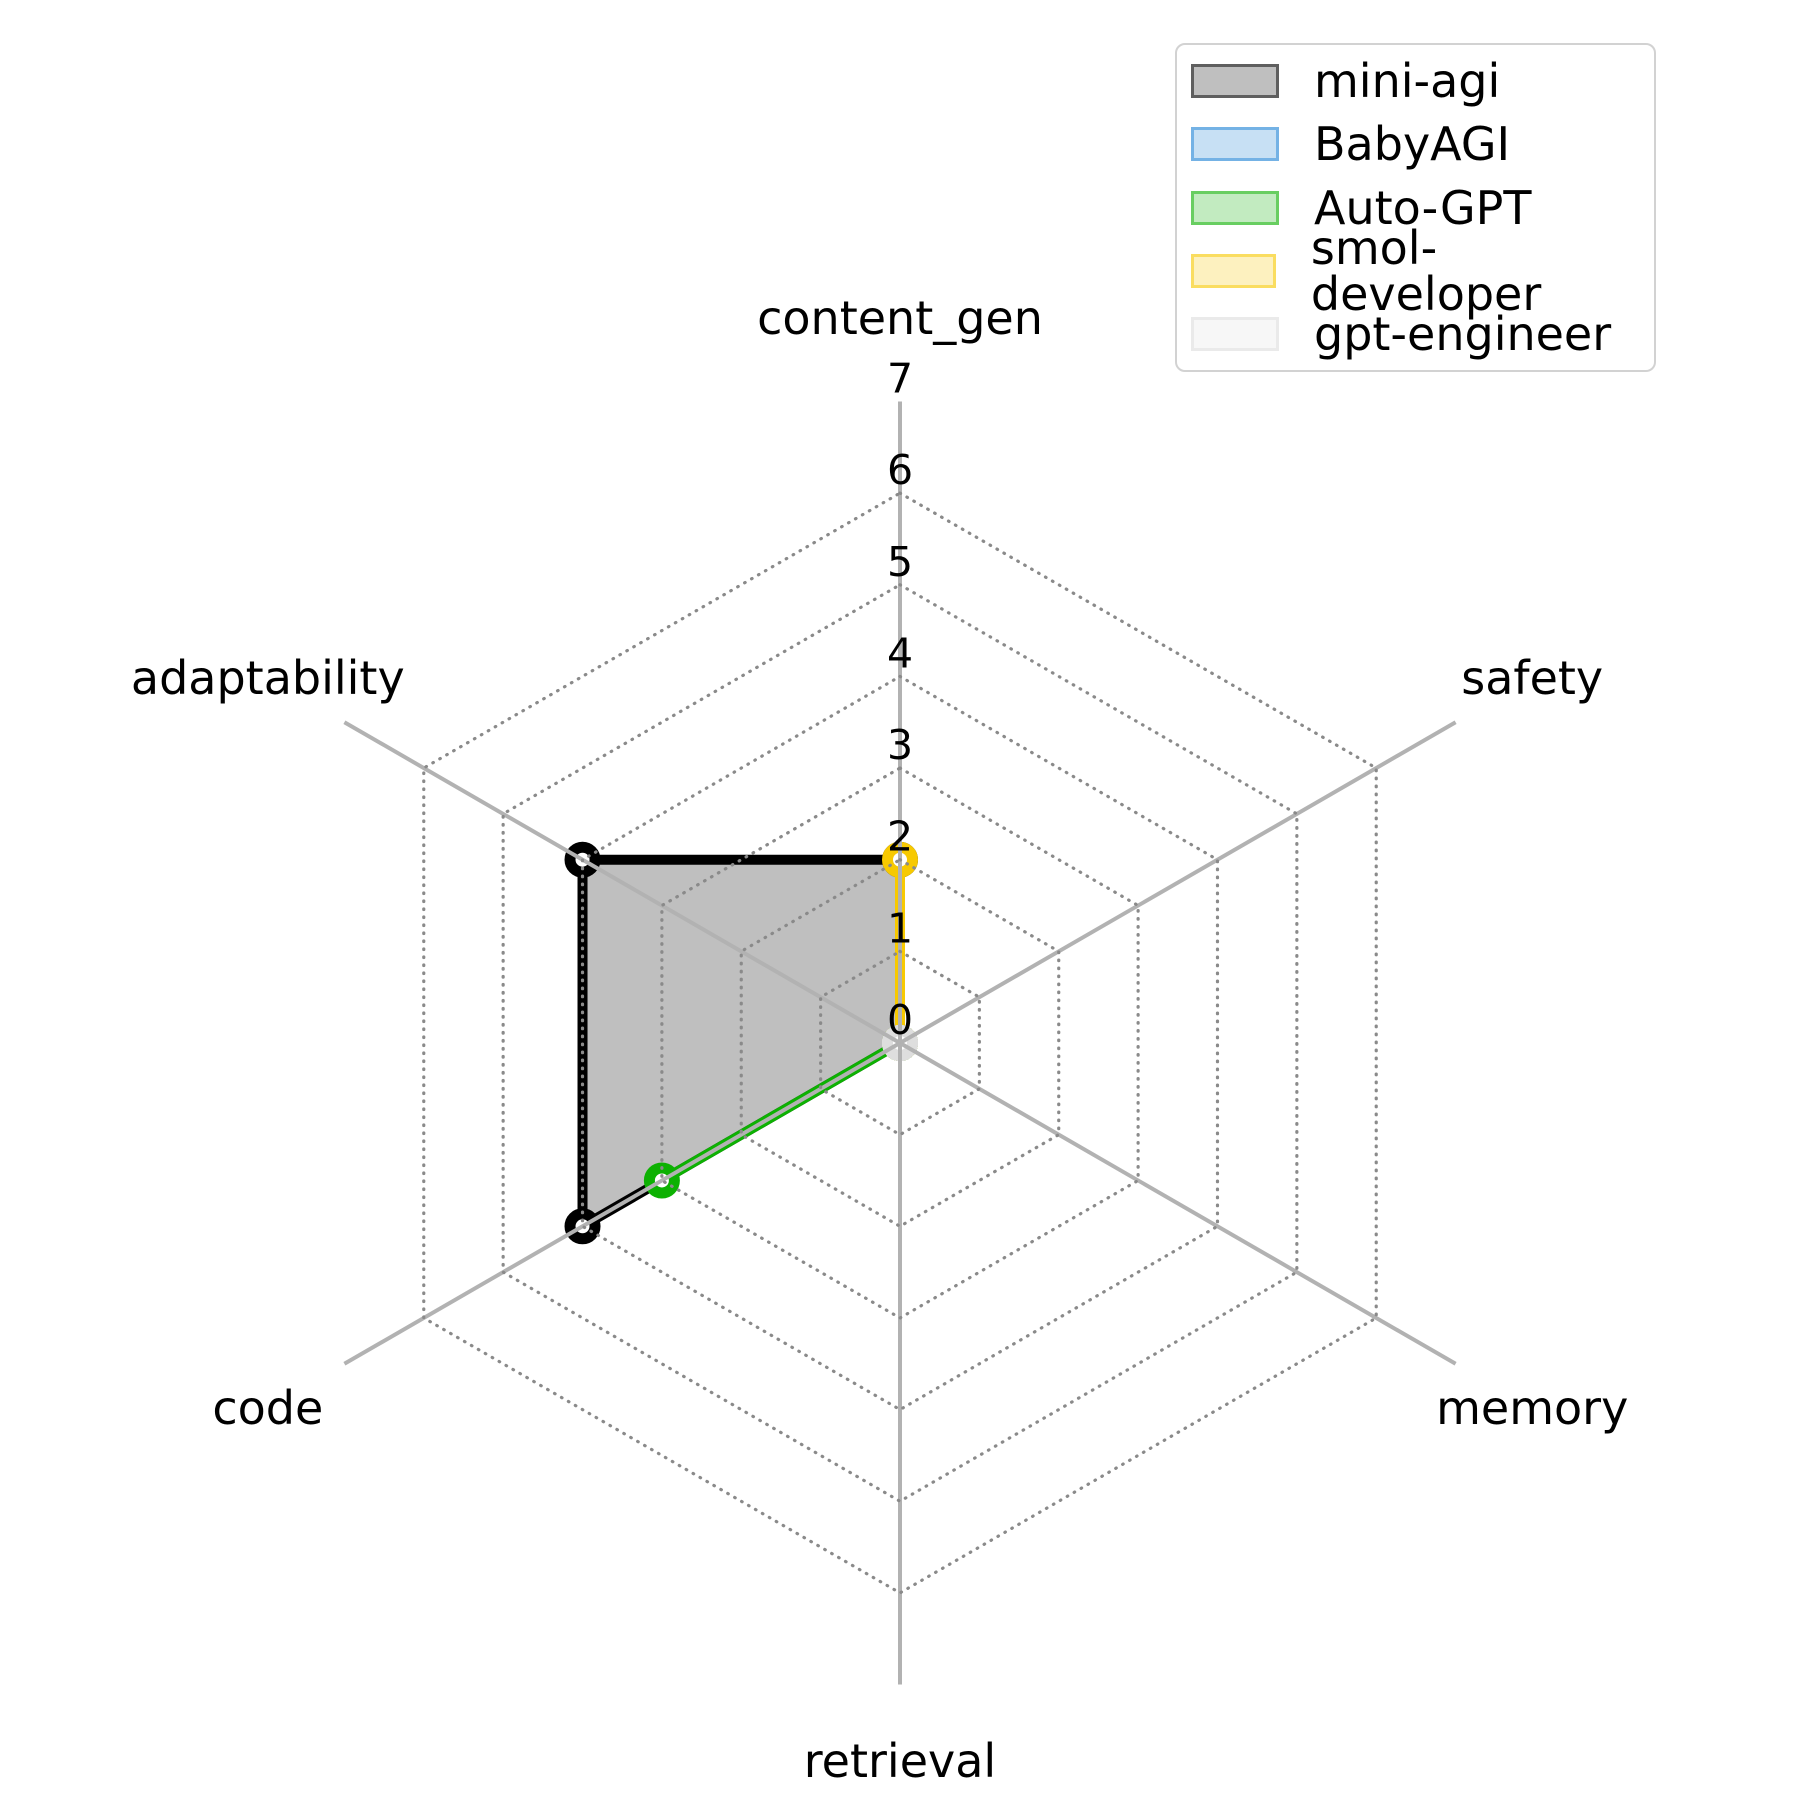 This screenshot has height=1800, width=1800. Describe the element at coordinates (1177, 882) in the screenshot. I see `spoke-safety` at that location.